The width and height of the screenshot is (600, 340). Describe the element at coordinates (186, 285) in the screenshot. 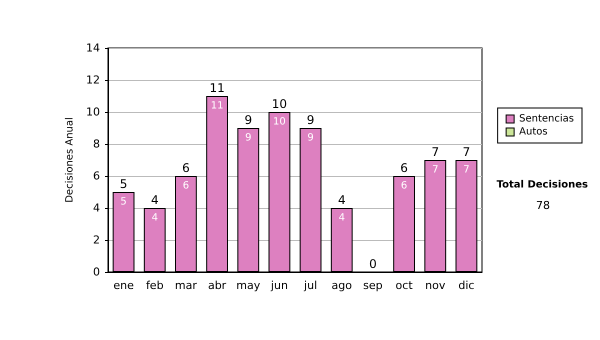

I see `x-tick-label: mar` at that location.